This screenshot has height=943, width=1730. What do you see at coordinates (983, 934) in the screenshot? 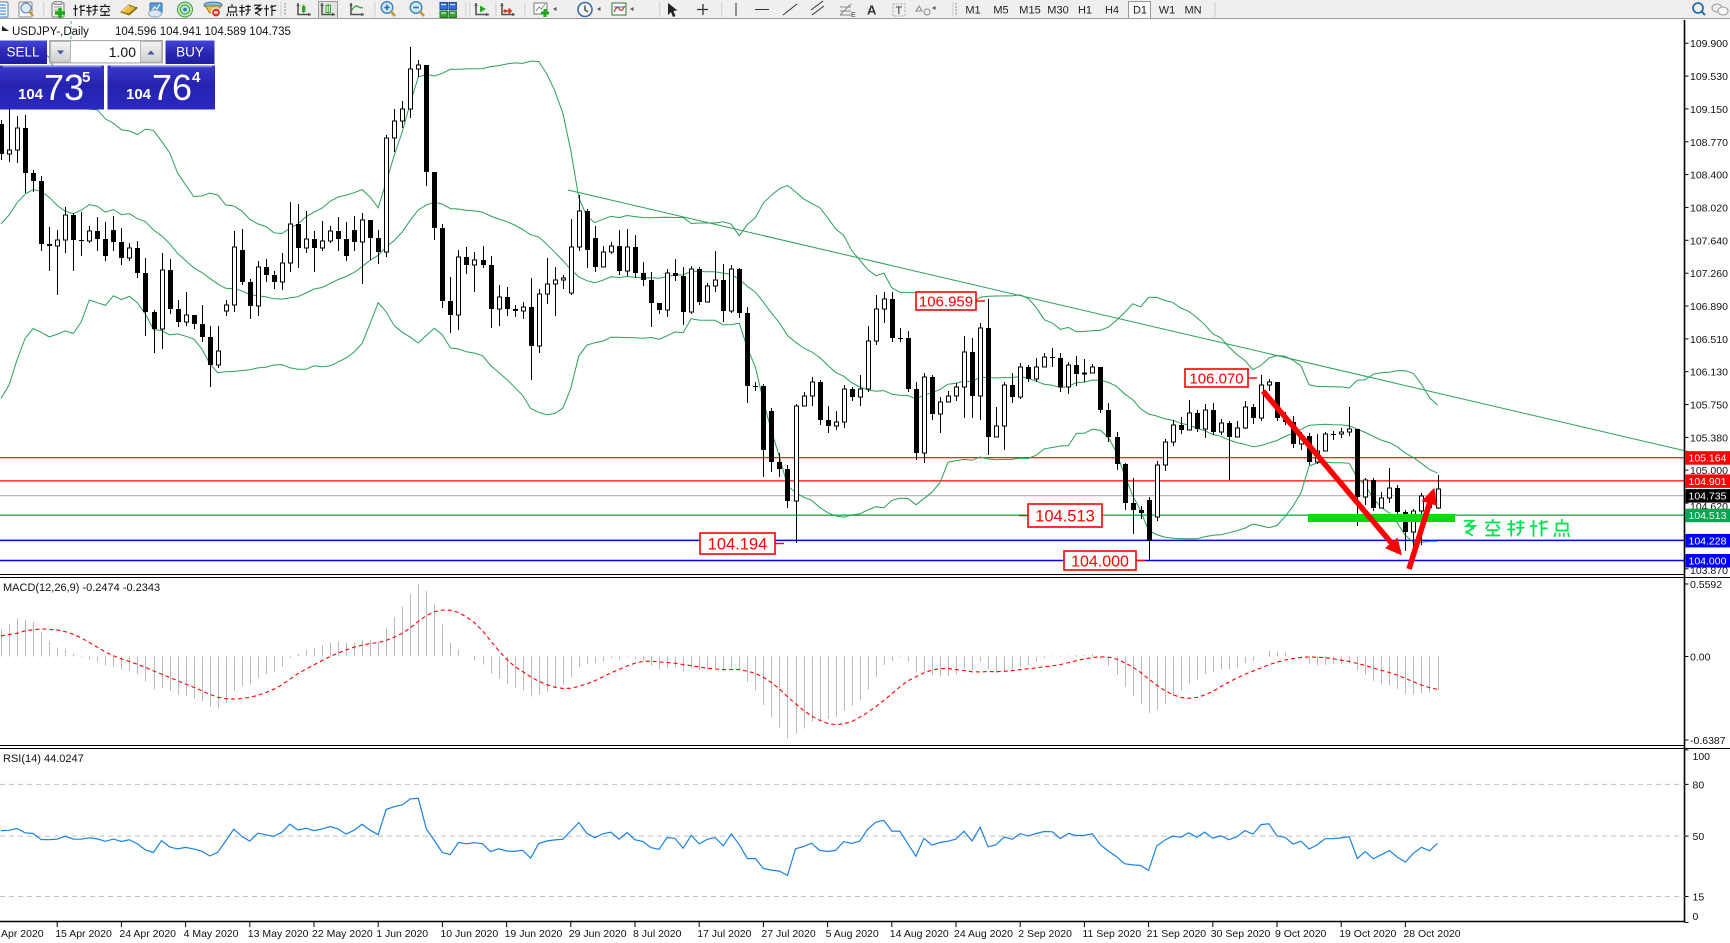
I see `svg-text: 24 Aug 2020` at bounding box center [983, 934].